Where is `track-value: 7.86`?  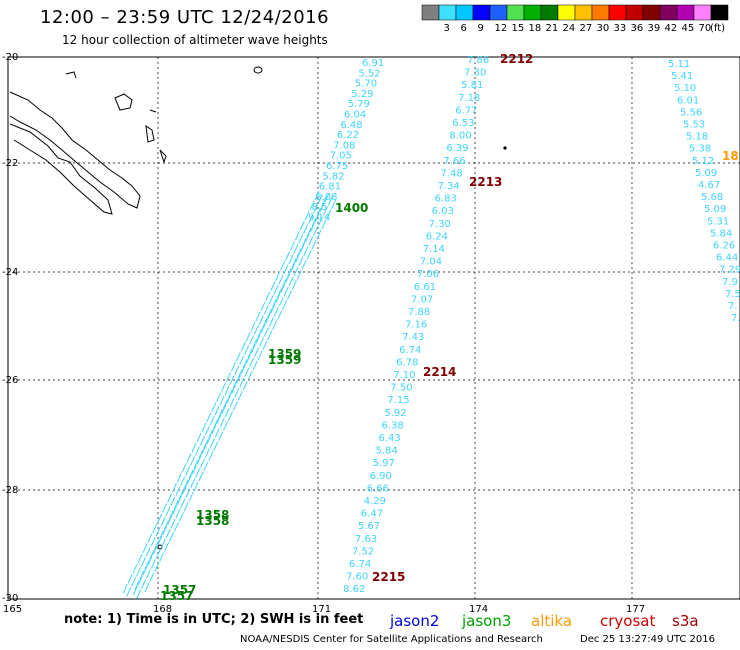 track-value: 7.86 is located at coordinates (478, 60).